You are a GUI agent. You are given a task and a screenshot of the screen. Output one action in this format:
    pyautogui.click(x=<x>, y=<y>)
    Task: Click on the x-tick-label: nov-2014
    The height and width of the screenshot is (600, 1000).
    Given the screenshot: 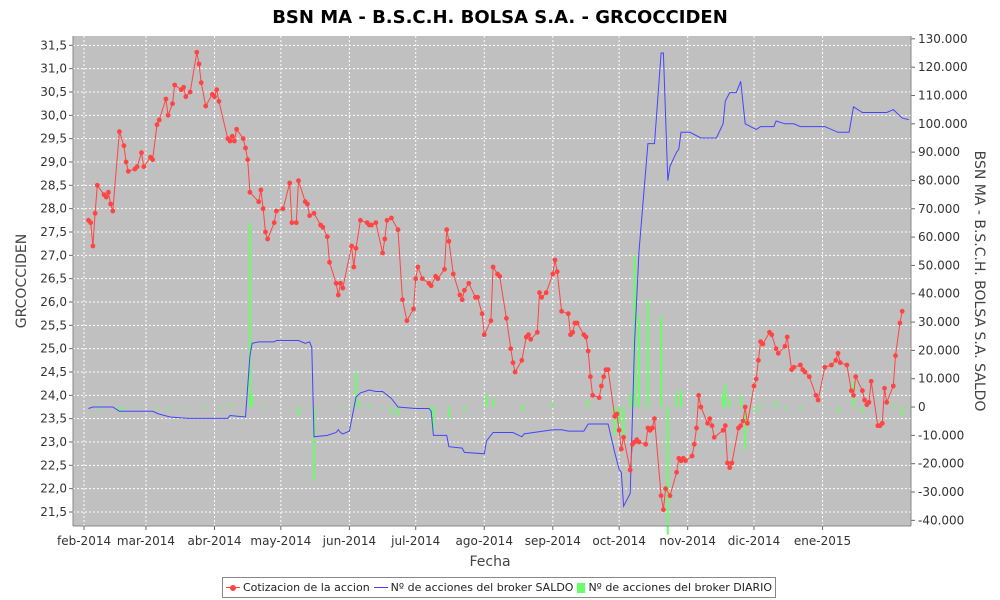 What is the action you would take?
    pyautogui.click(x=687, y=541)
    